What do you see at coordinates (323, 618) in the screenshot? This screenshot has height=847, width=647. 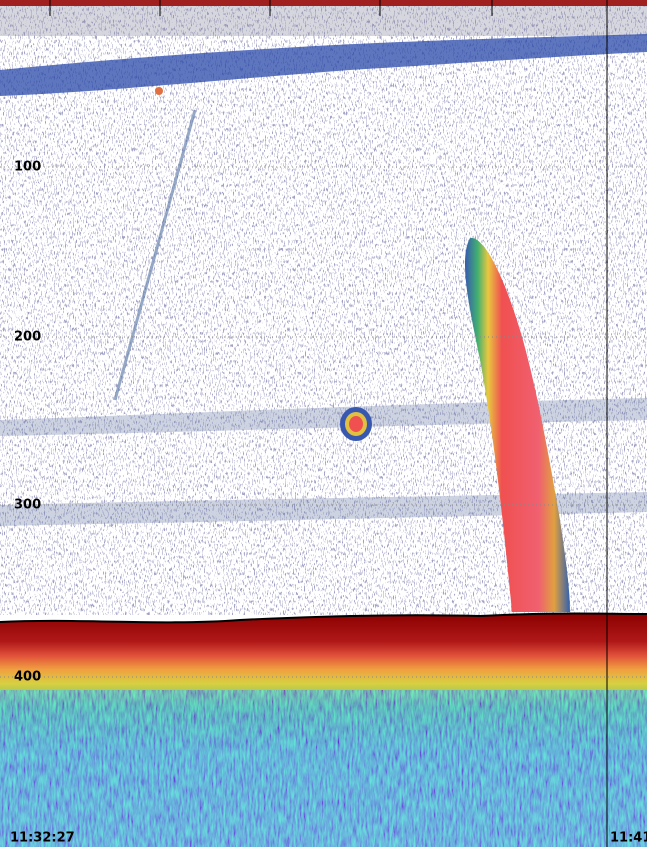 I see `bottom-line` at bounding box center [323, 618].